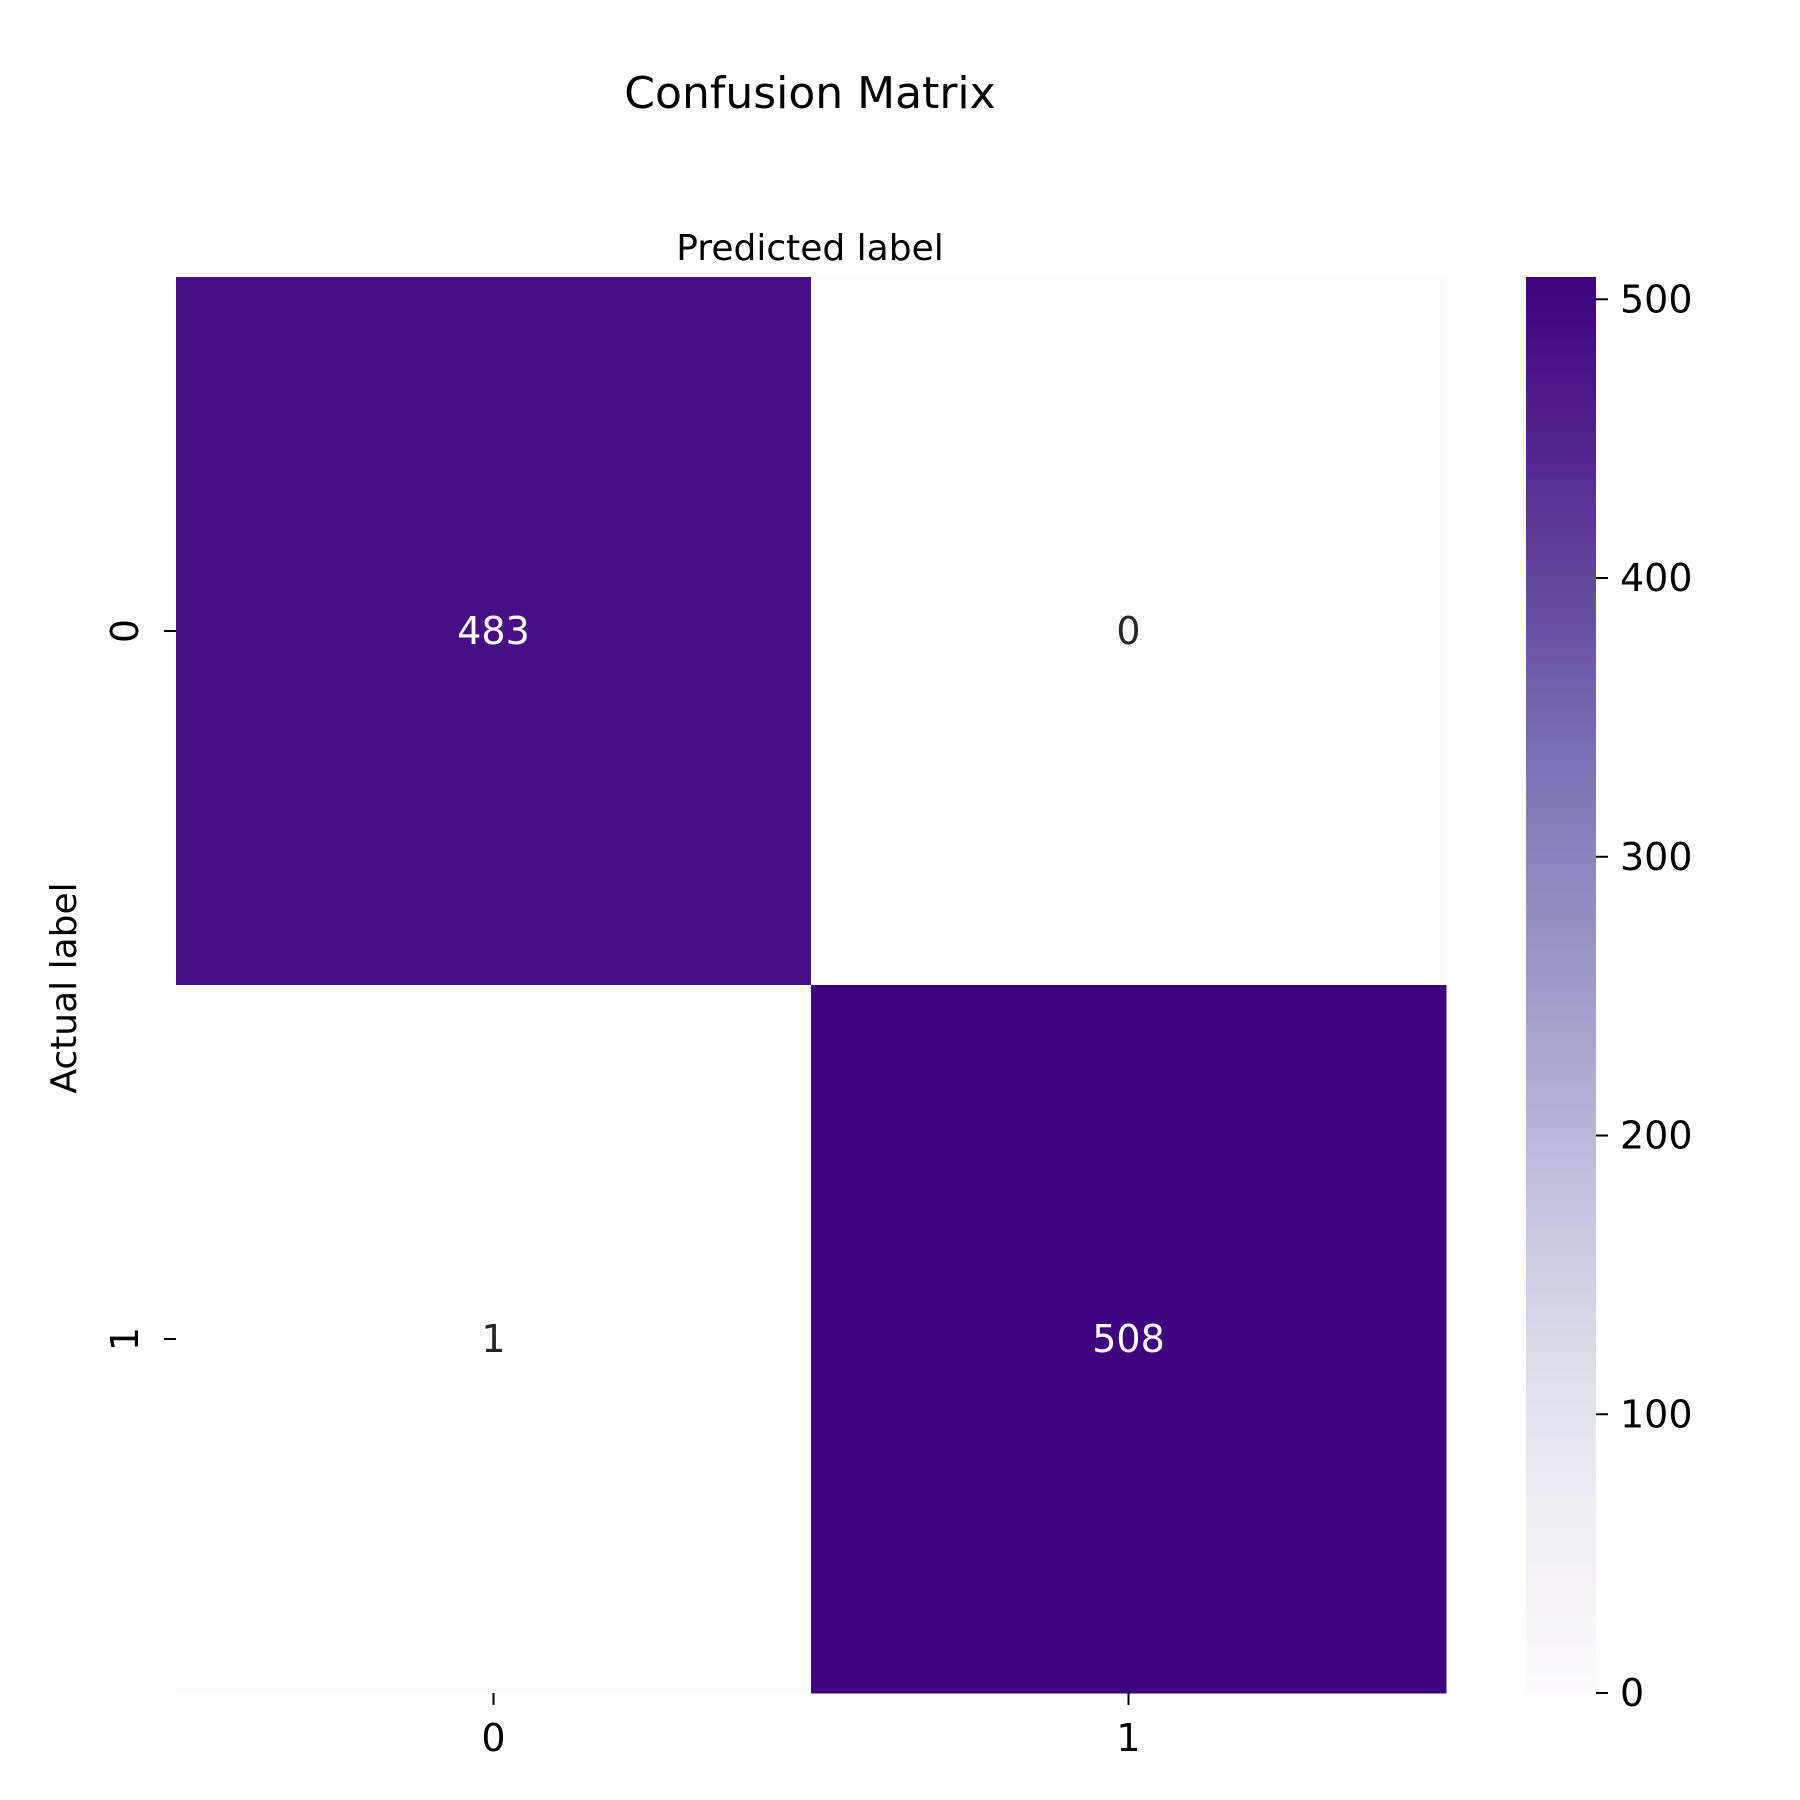  I want to click on colorbar-tick-label: 300, so click(1656, 857).